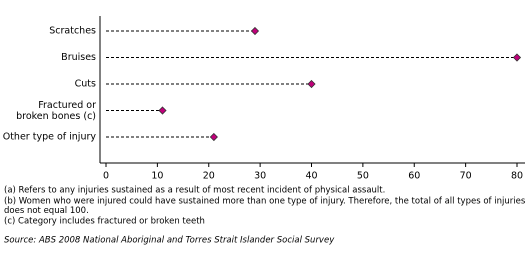 The width and height of the screenshot is (529, 253). I want to click on y-tick-label: Cuts, so click(85, 84).